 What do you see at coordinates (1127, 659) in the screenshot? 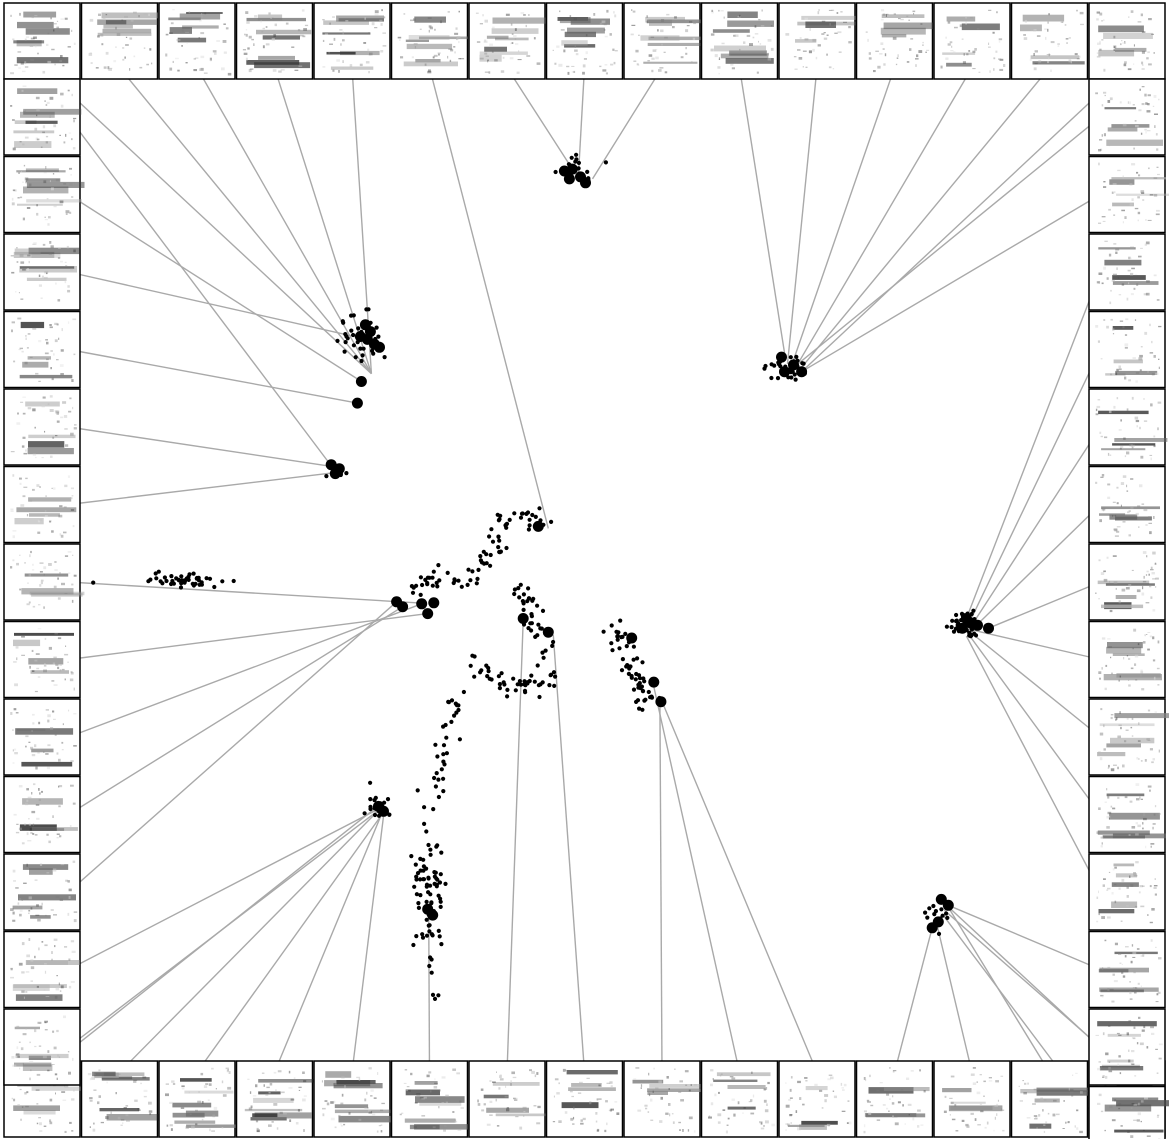
I see `thumbnail-frame` at bounding box center [1127, 659].